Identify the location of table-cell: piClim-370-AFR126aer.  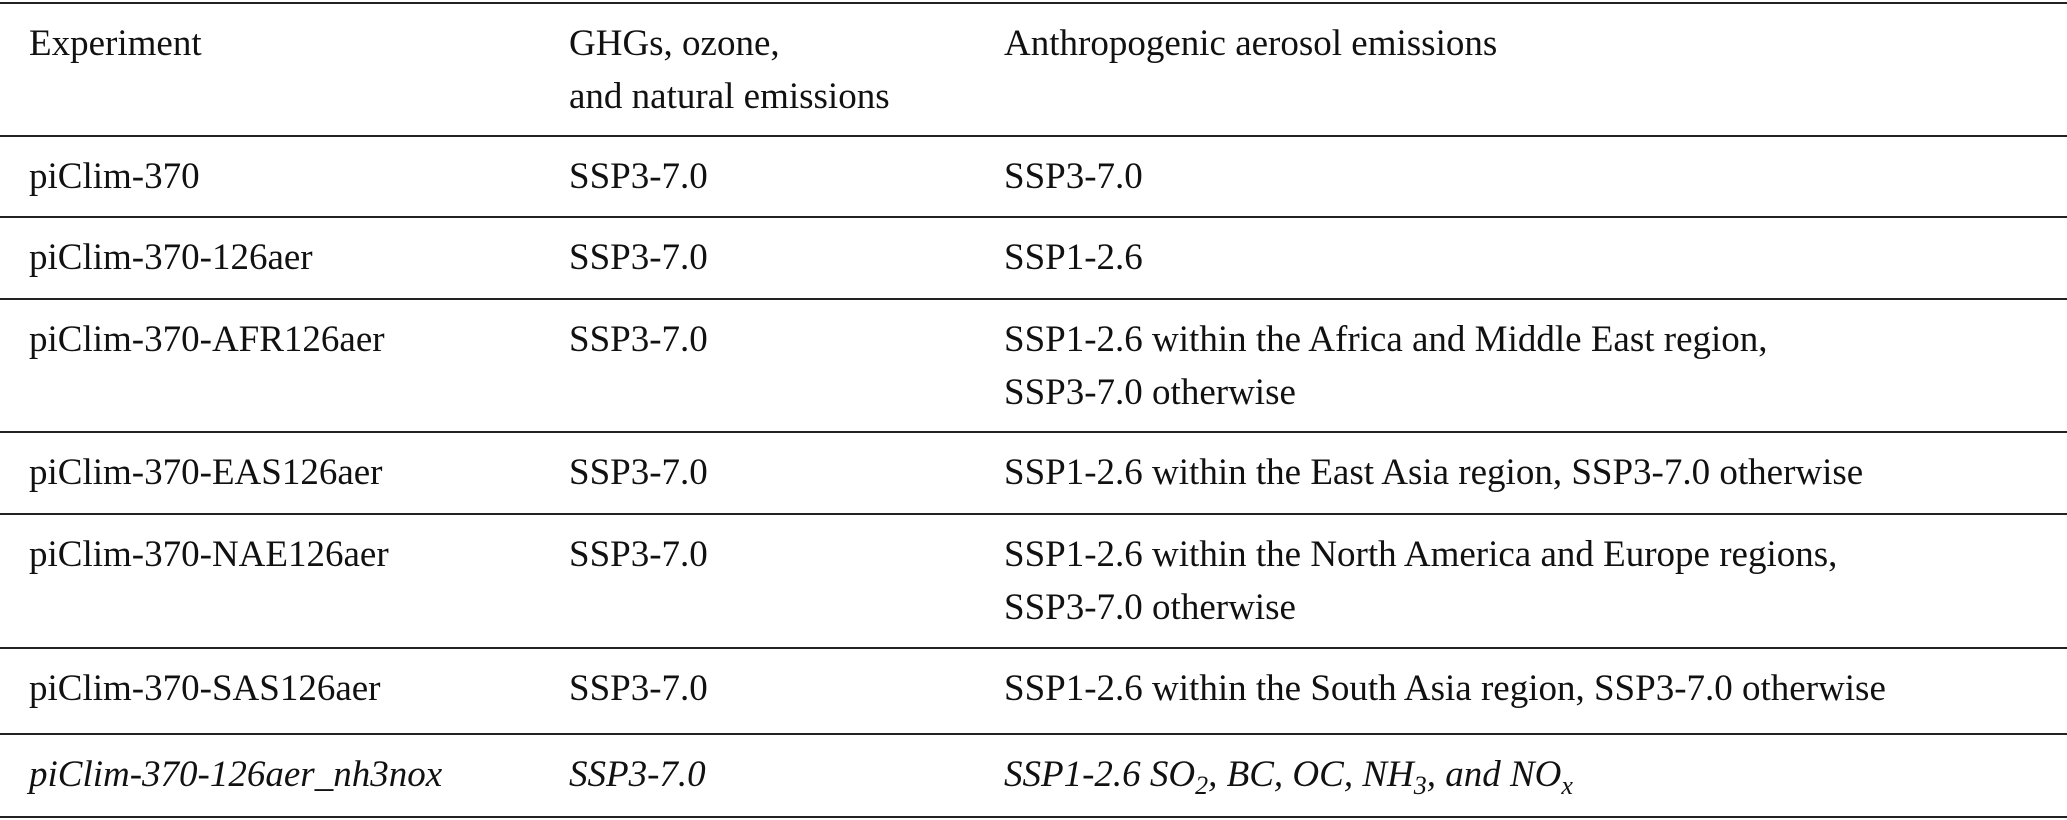
(207, 339).